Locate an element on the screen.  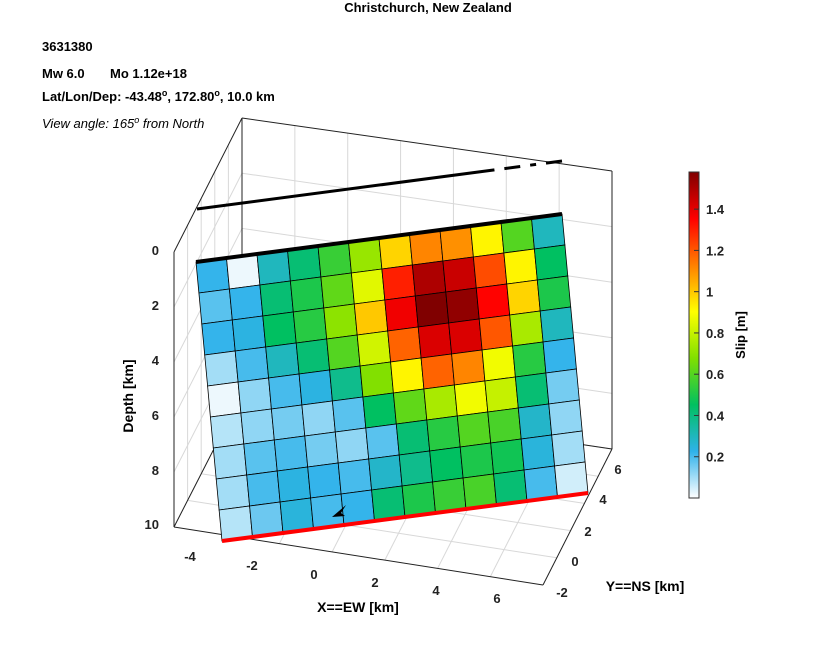
colorbar-ticks: 0.2 0.4 0.6 0.8 1 1.2 1.4 is located at coordinates (709, 333).